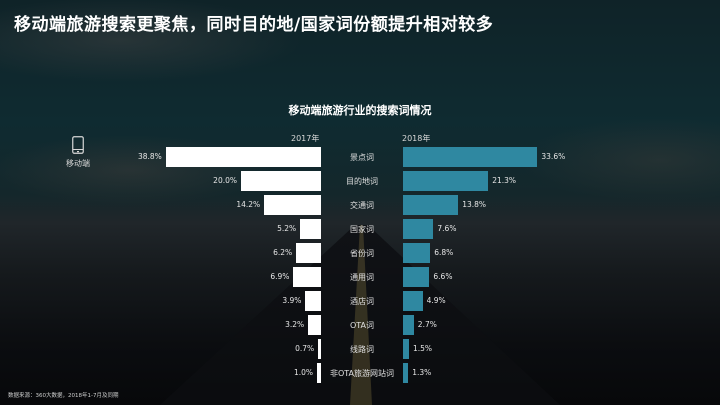  What do you see at coordinates (280, 276) in the screenshot?
I see `value-label-2017: 6.9%` at bounding box center [280, 276].